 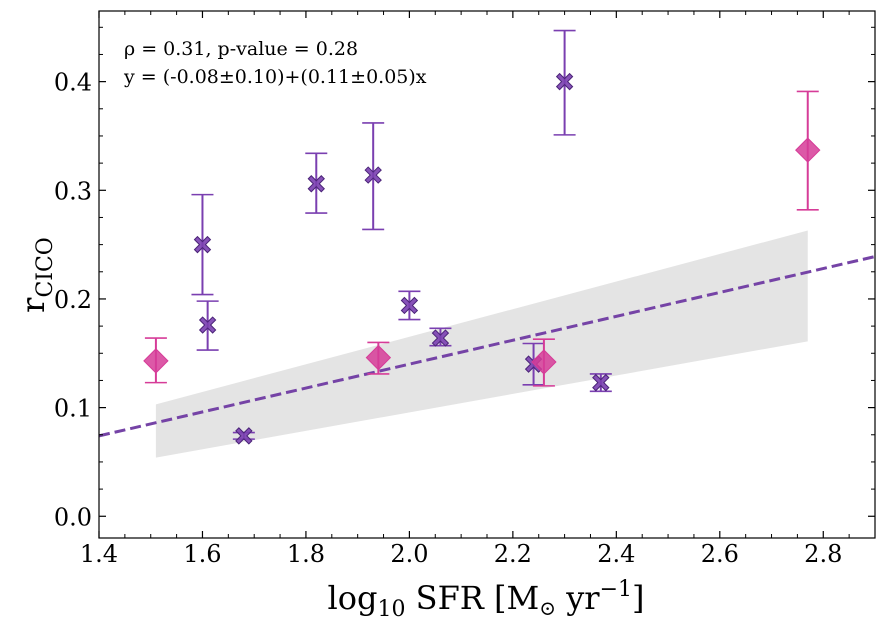 What do you see at coordinates (73, 517) in the screenshot?
I see `y-tick-label: 0.0` at bounding box center [73, 517].